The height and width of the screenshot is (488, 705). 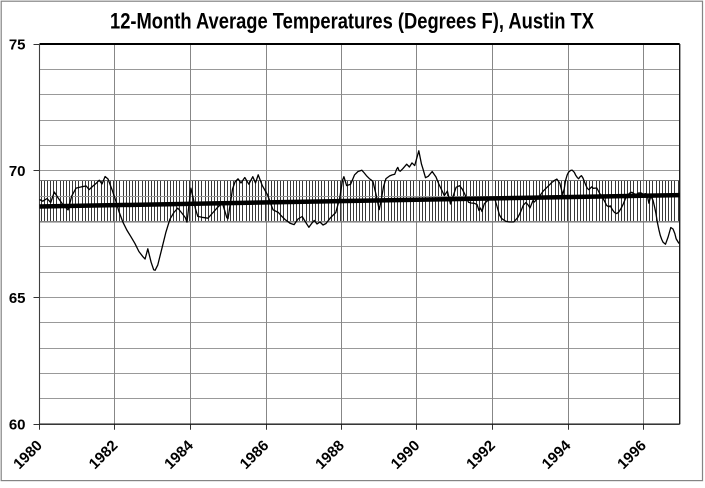 What do you see at coordinates (17, 171) in the screenshot?
I see `svg-text: 70` at bounding box center [17, 171].